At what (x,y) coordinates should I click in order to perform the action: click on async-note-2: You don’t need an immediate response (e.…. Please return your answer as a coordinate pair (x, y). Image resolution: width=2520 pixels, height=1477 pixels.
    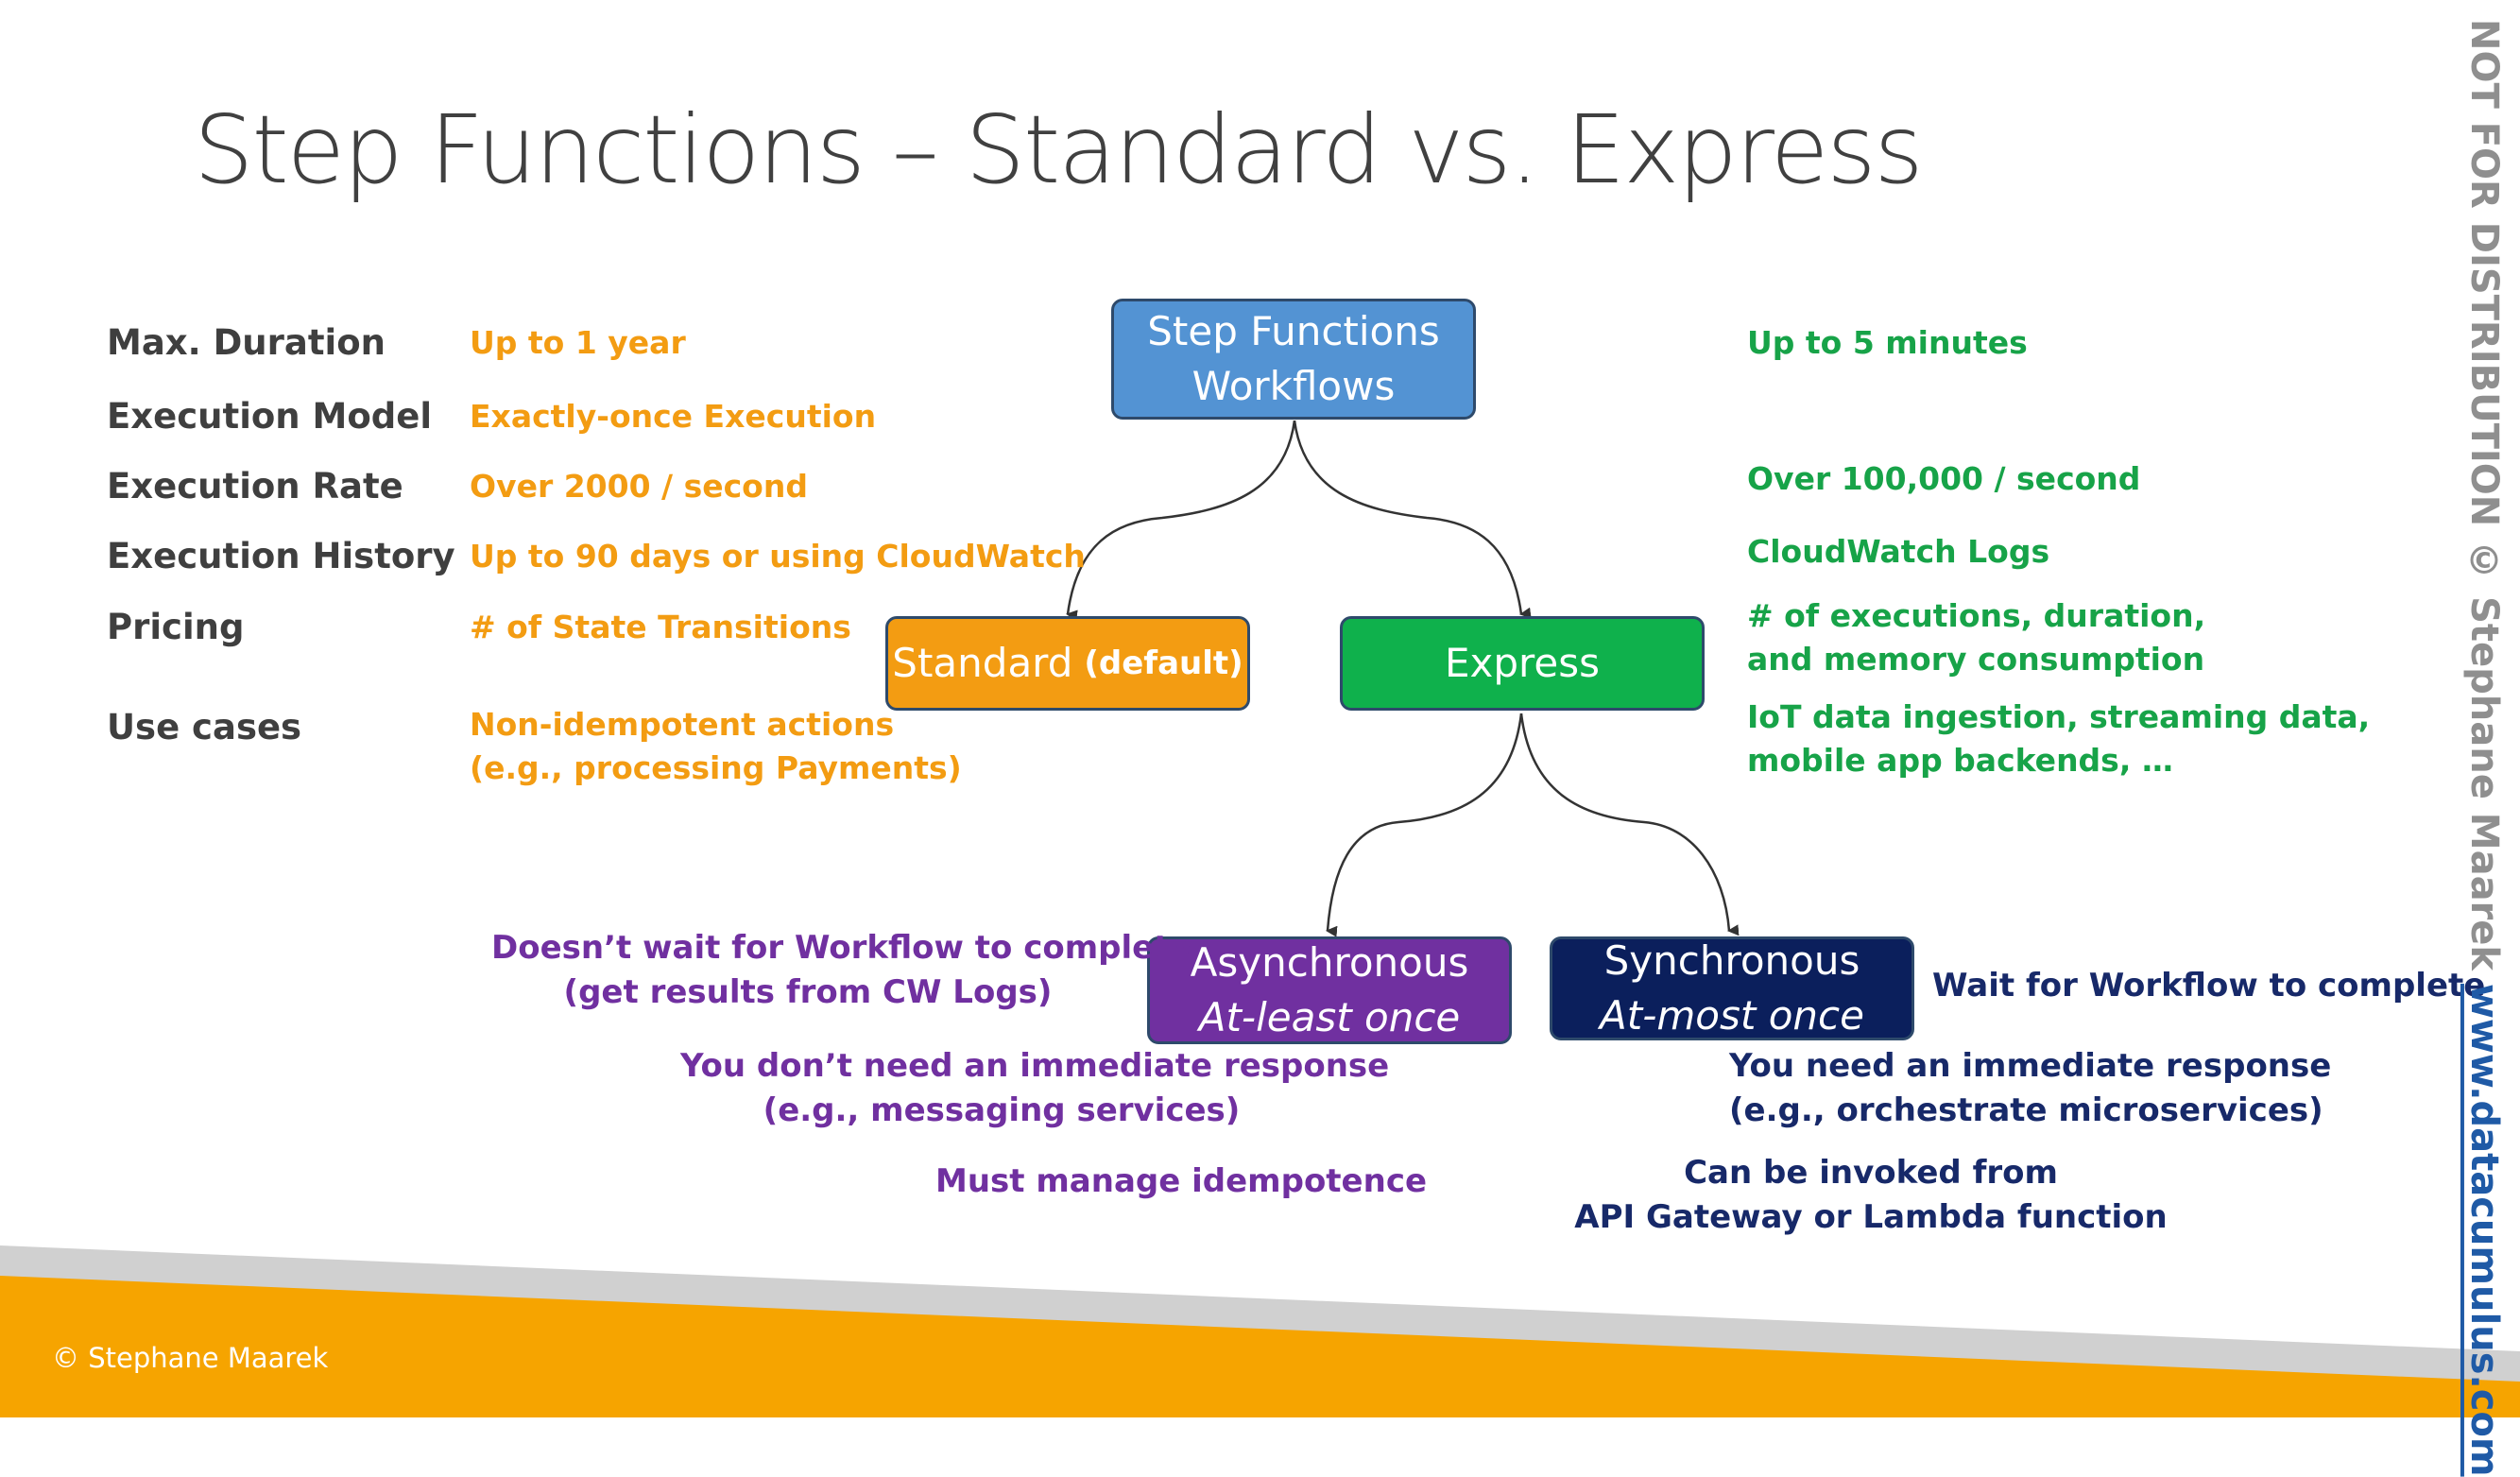
    Looking at the image, I should click on (1035, 1088).